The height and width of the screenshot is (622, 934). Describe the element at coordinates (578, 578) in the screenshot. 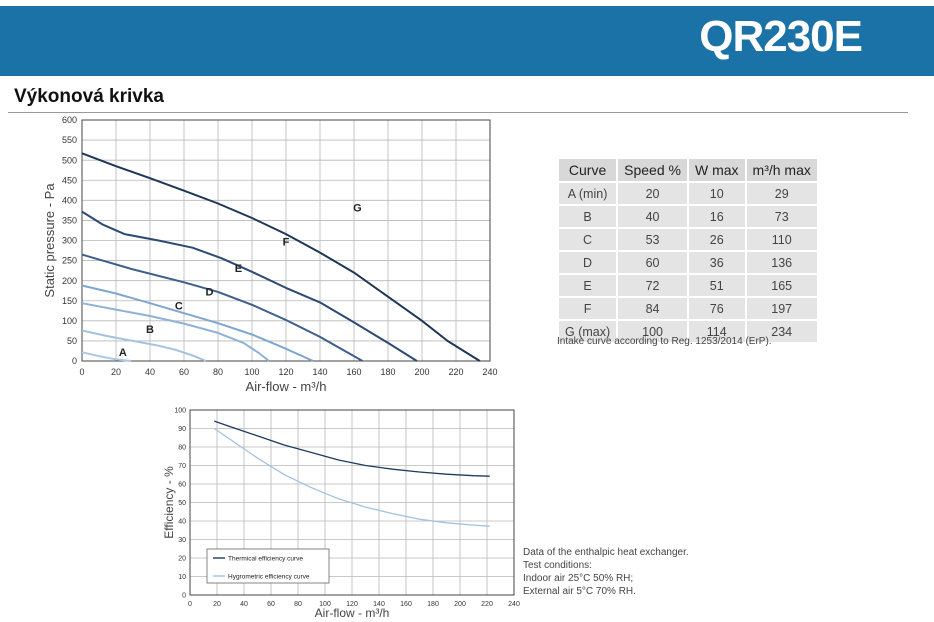

I see `condition-line: Indoor air 25°C 50% RH;` at that location.